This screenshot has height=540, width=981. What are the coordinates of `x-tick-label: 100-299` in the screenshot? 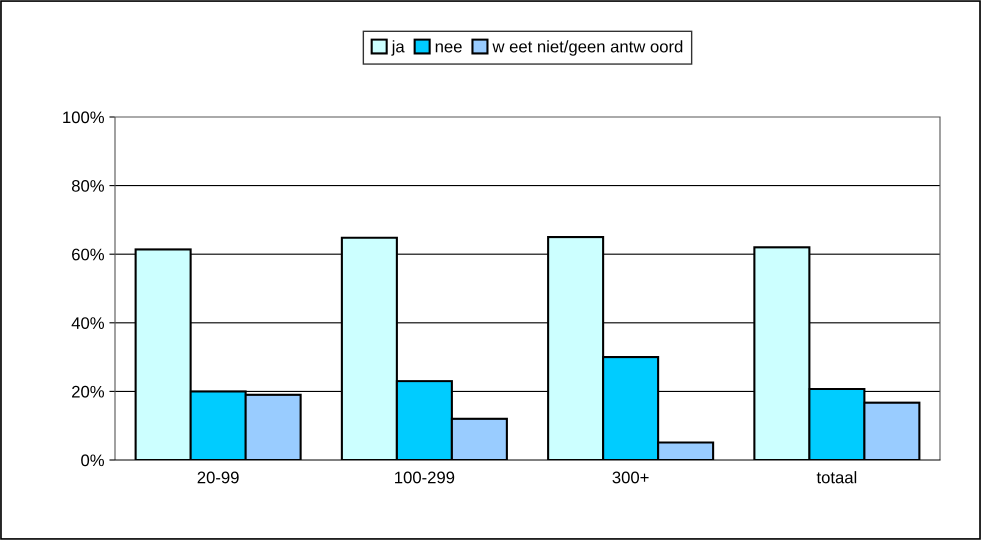 It's located at (424, 478).